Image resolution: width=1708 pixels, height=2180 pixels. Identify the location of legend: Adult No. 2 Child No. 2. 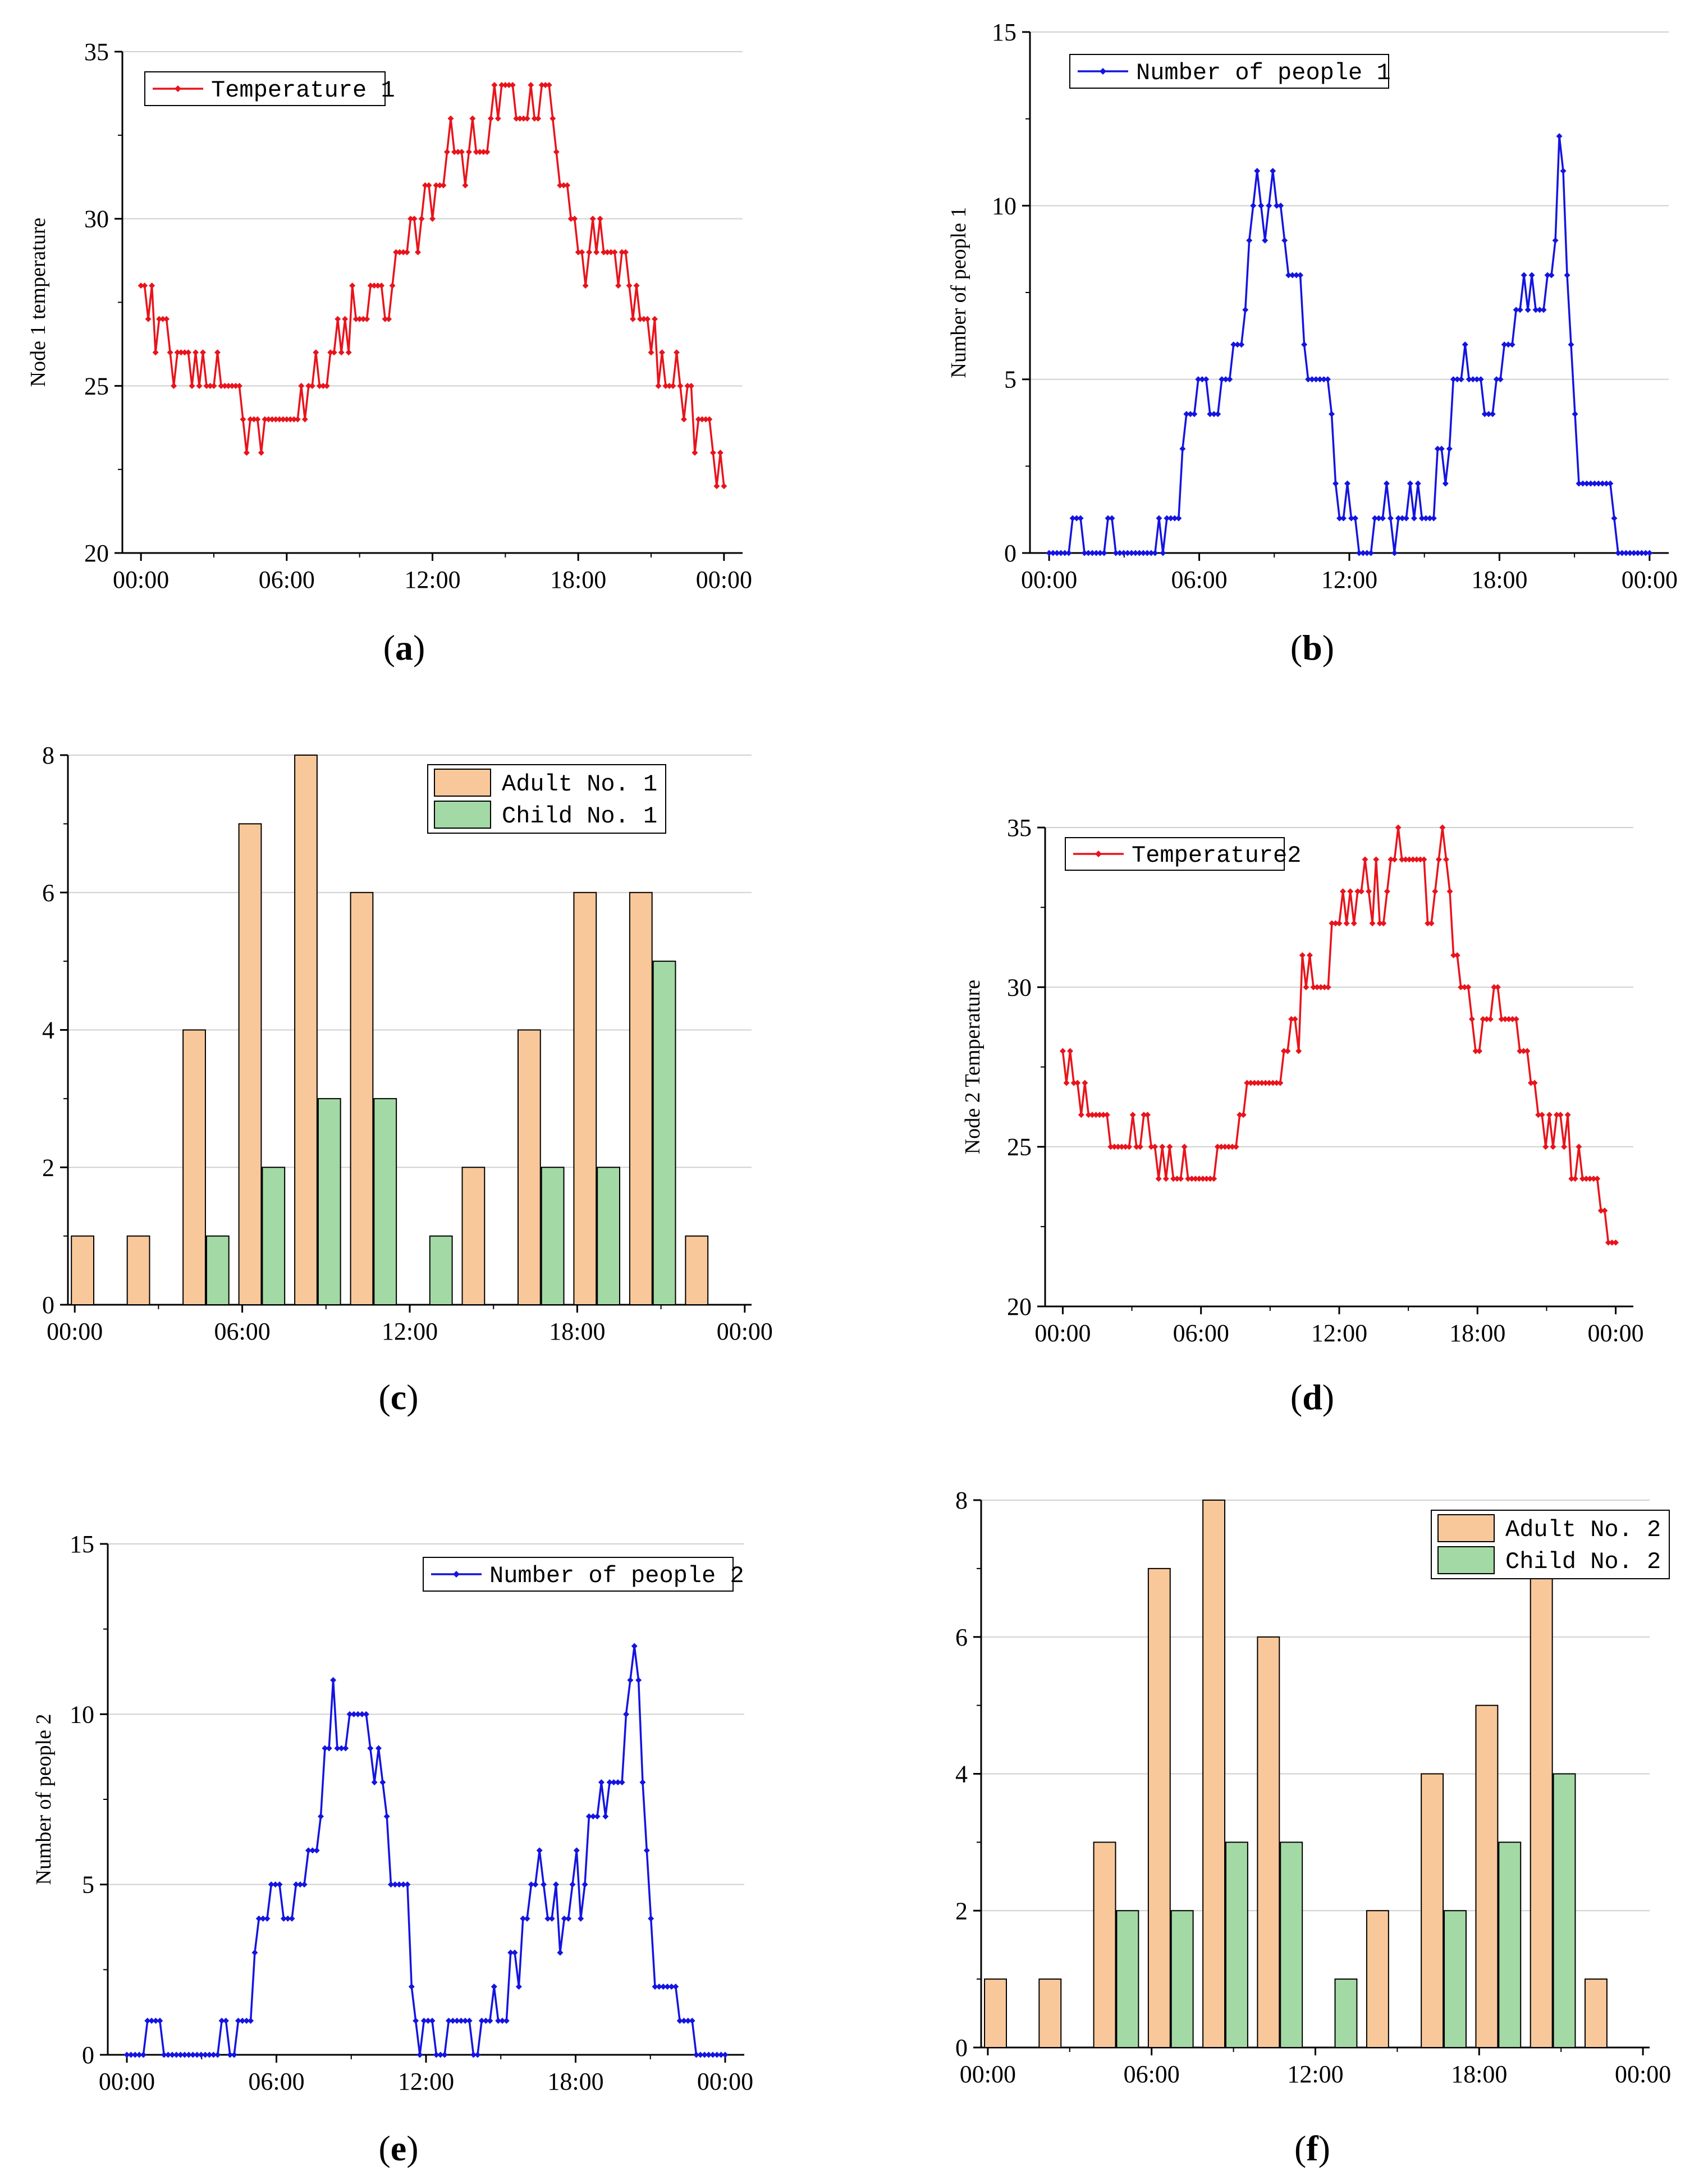
(1551, 1544).